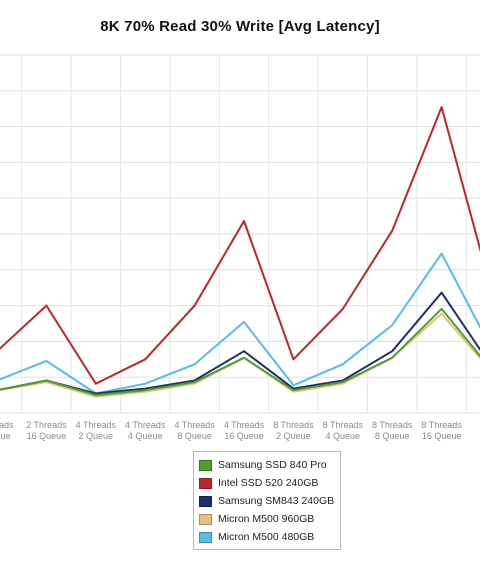  I want to click on x-tick-label: 4 Threads 4 Queue, so click(145, 430).